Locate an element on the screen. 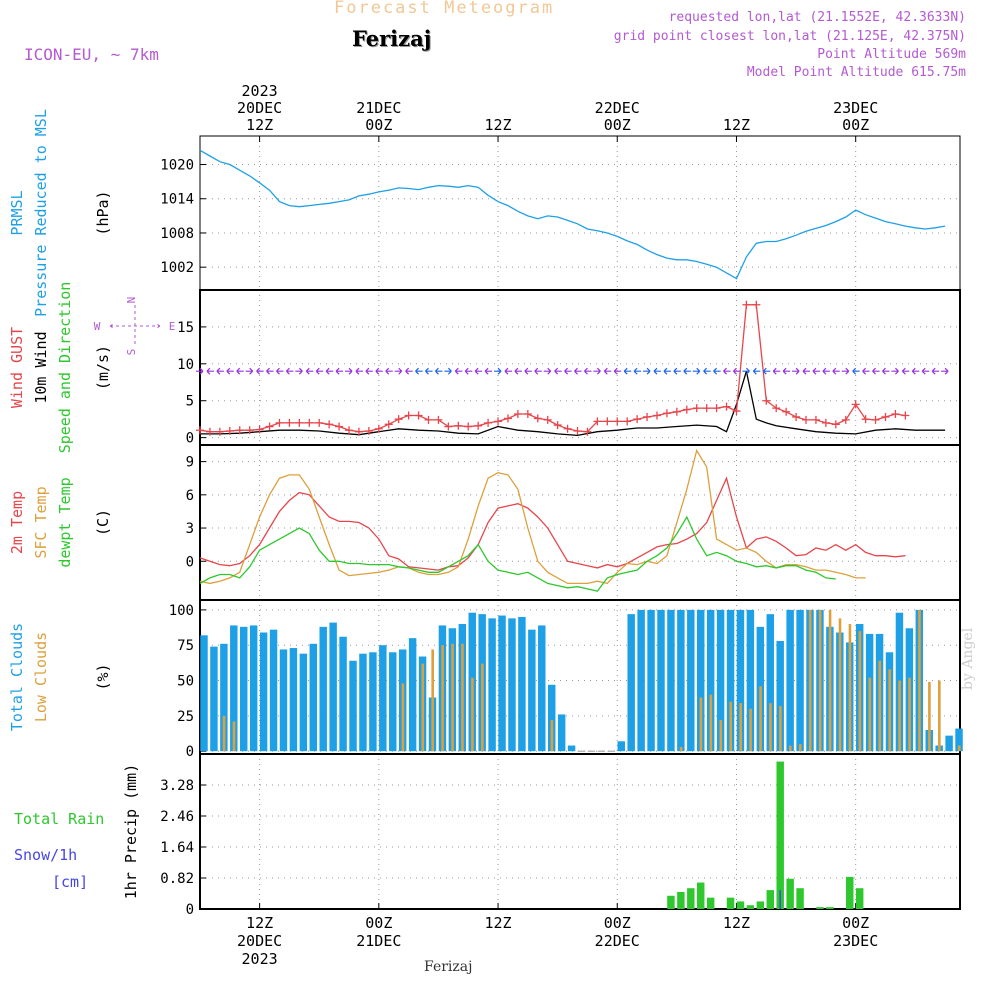 This screenshot has height=1000, width=1000. y-tick-label: 3.28 is located at coordinates (177, 786).